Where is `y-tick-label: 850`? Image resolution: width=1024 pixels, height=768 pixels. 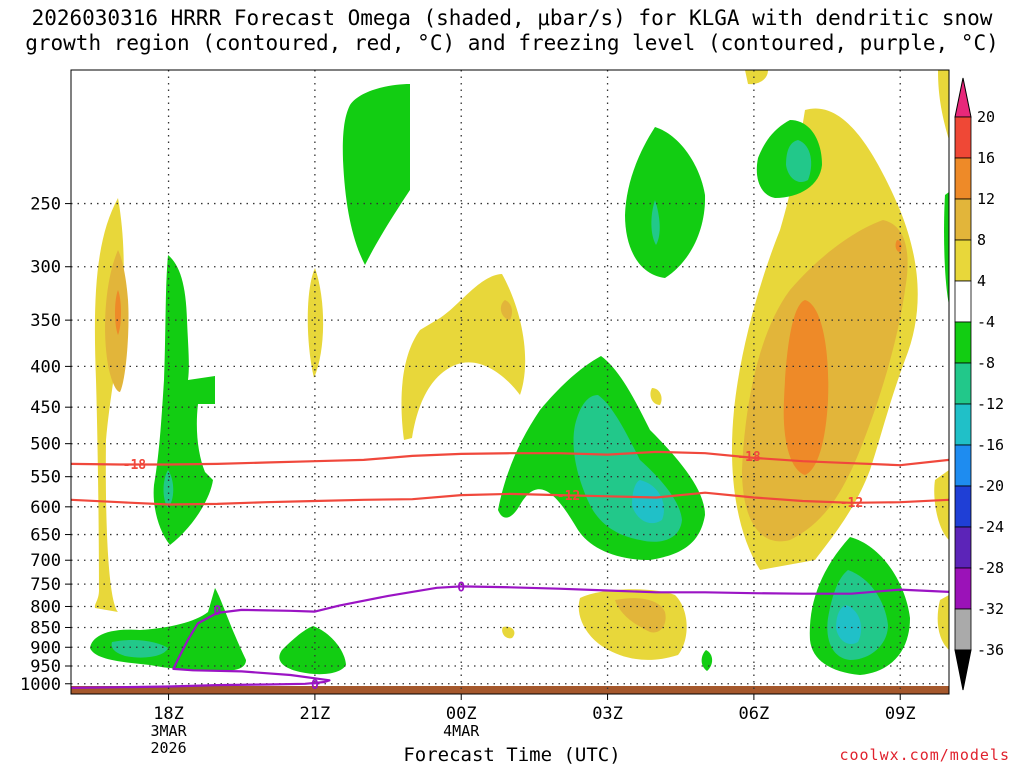
y-tick-label: 850 is located at coordinates (45, 628).